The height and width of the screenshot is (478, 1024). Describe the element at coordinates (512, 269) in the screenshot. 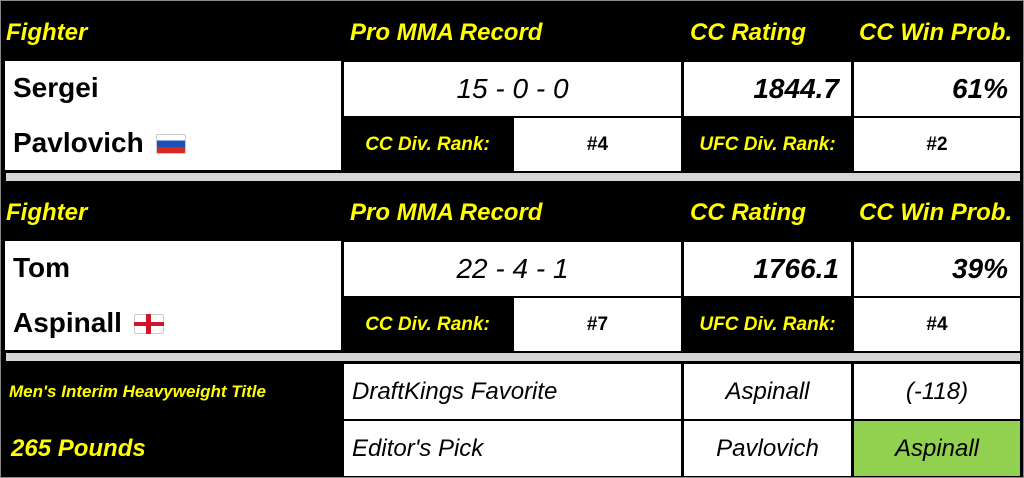

I see `fighter-2-record: 22 - 4 - 1` at that location.